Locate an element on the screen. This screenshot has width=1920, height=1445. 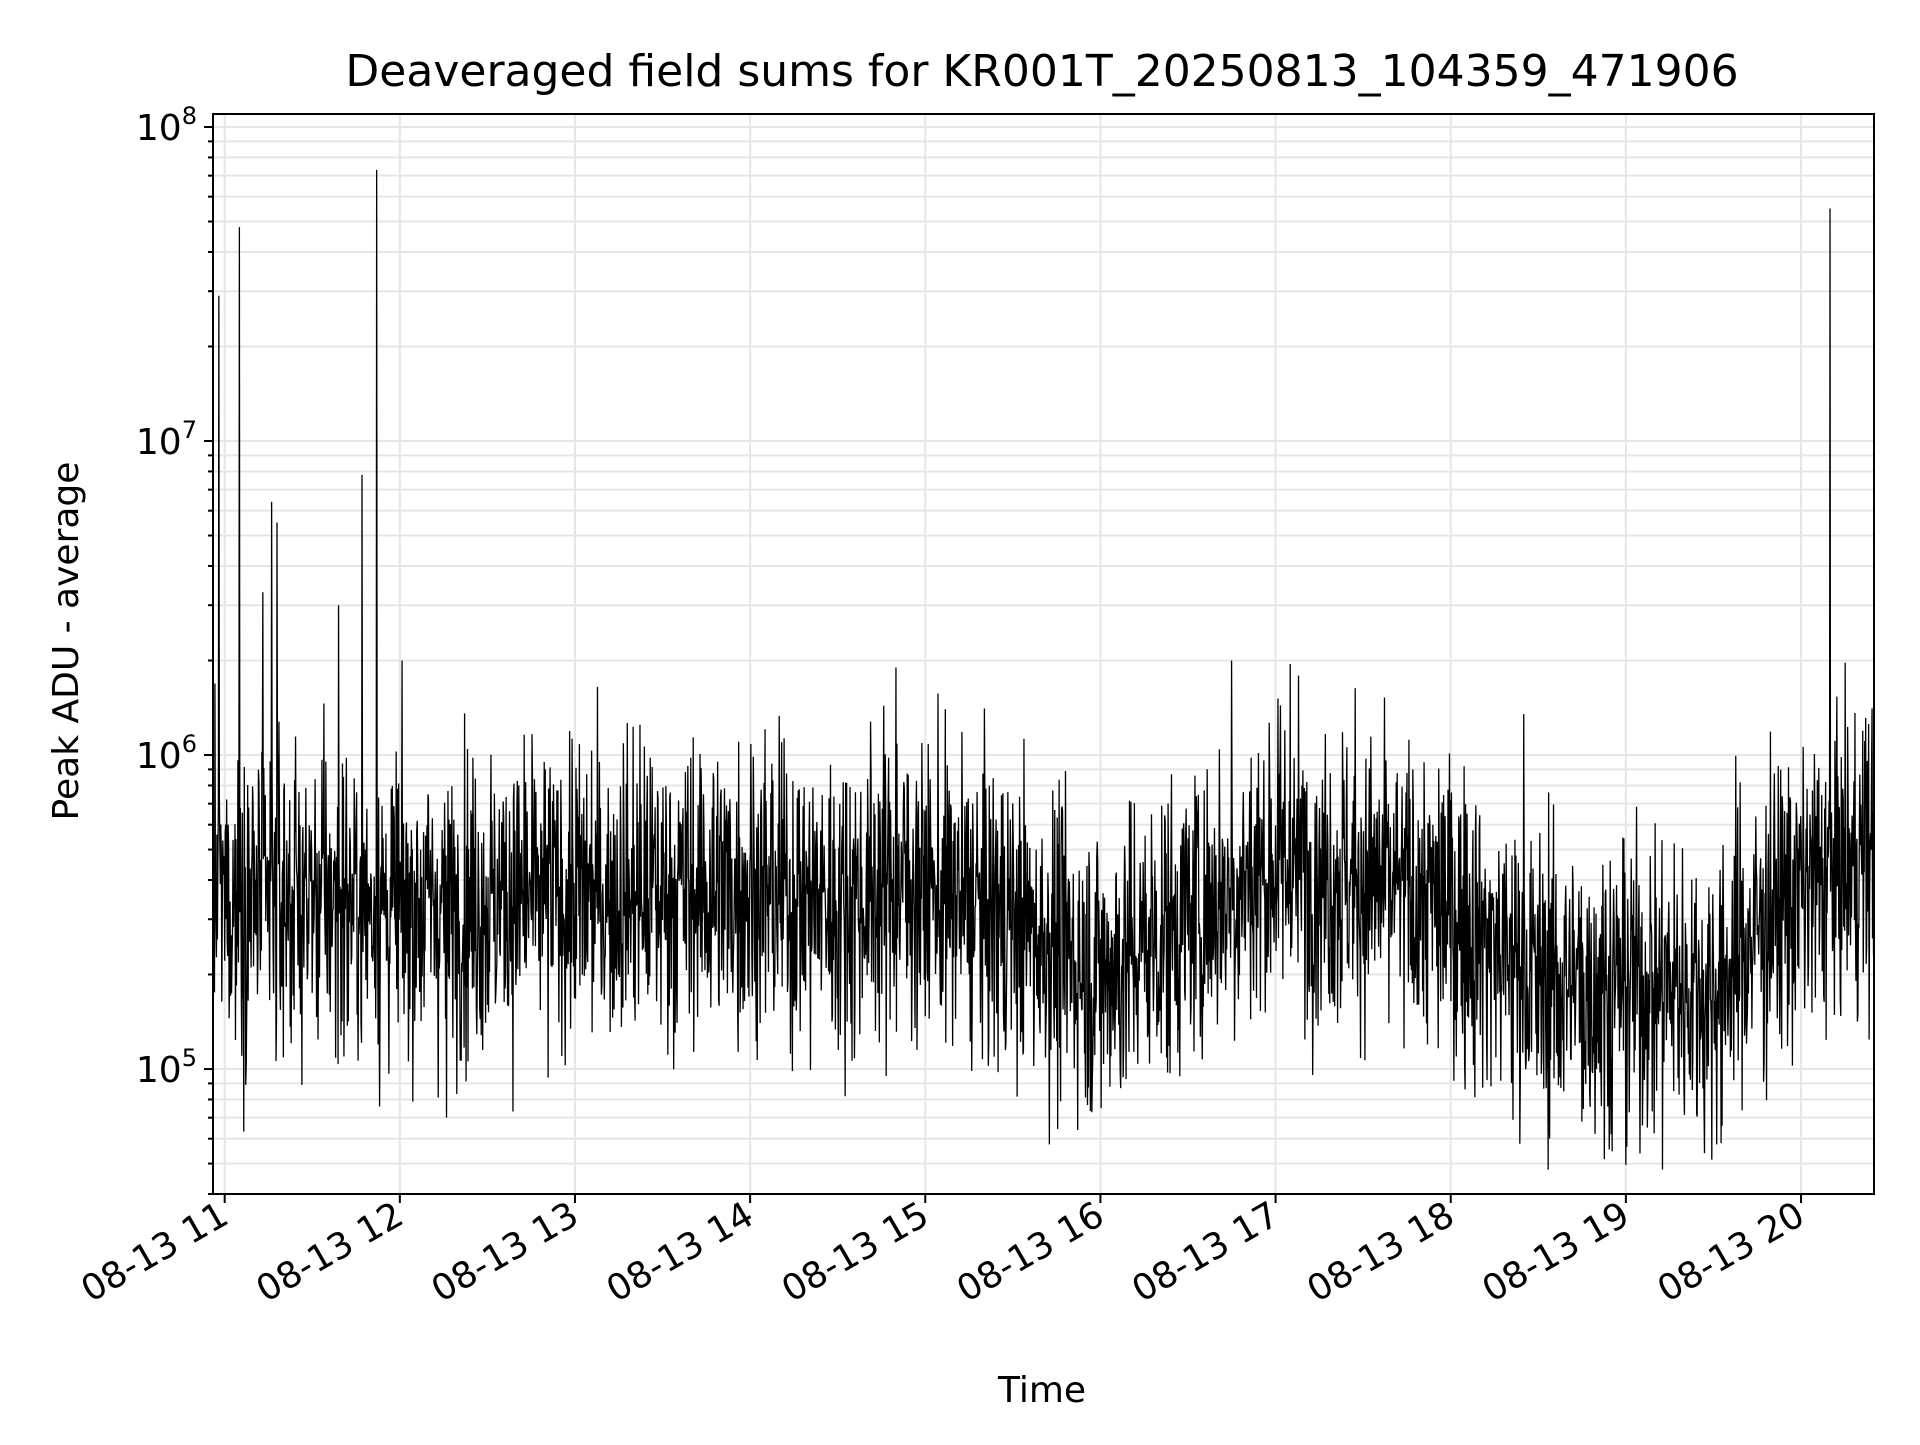
x-tick-label: 08-13 18 is located at coordinates (1381, 1252).